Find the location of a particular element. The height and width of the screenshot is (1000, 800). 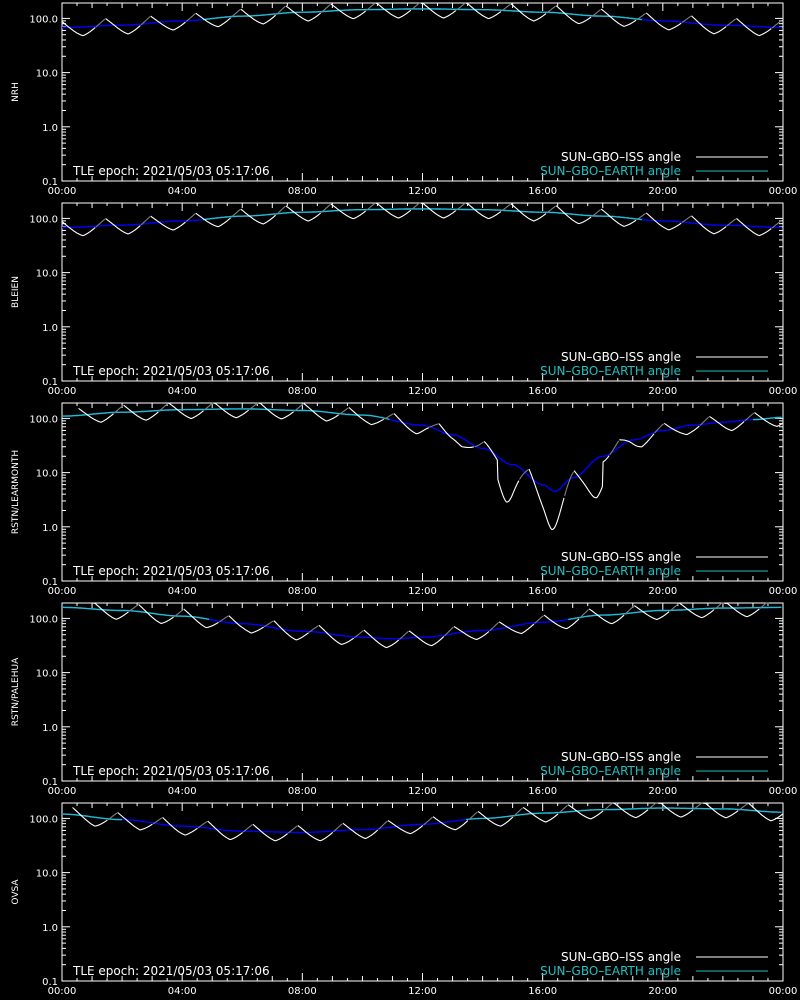

y-tick-label: 1.0 is located at coordinates (50, 928).